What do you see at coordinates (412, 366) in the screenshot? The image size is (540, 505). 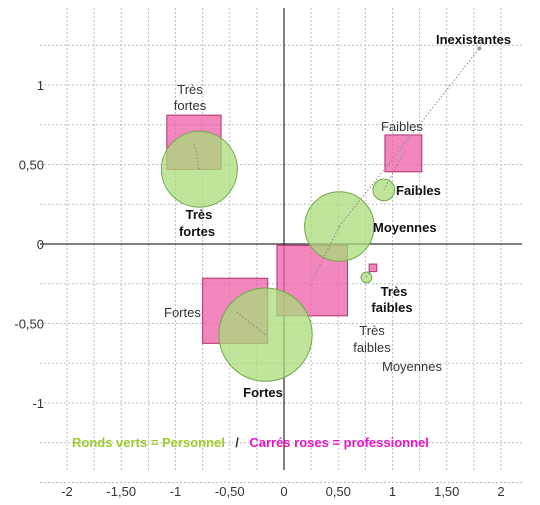 I see `label-pro-moyennes: Moyennes` at bounding box center [412, 366].